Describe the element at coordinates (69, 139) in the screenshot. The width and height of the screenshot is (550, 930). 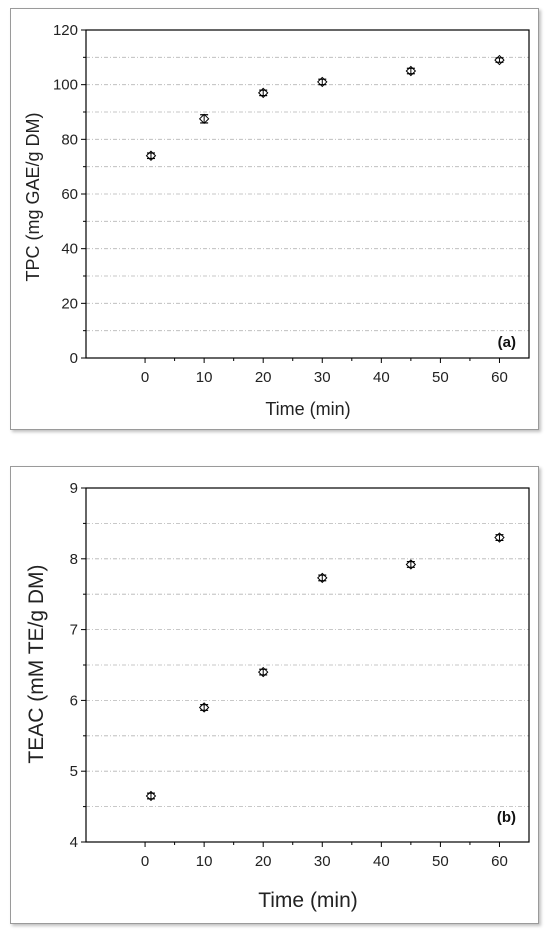
I see `chart-a-y-tick-label: 80` at that location.